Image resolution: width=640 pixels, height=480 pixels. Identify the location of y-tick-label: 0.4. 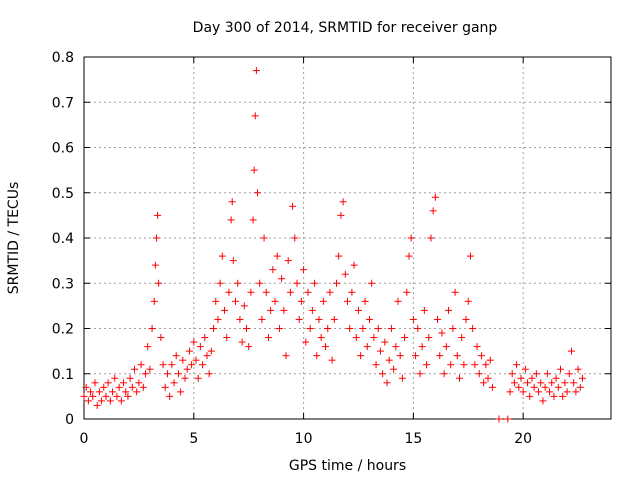
(63, 239).